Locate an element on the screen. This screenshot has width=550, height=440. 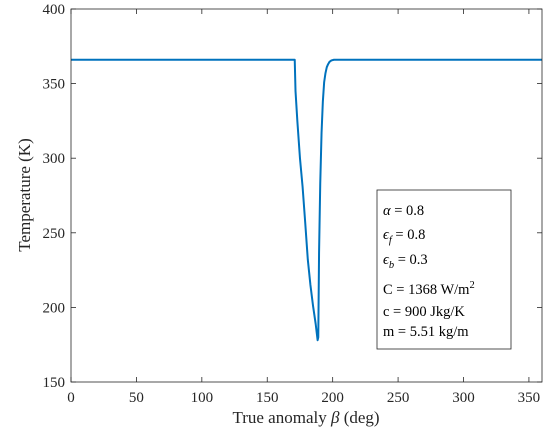
y-tick-label: 200 is located at coordinates (54, 308).